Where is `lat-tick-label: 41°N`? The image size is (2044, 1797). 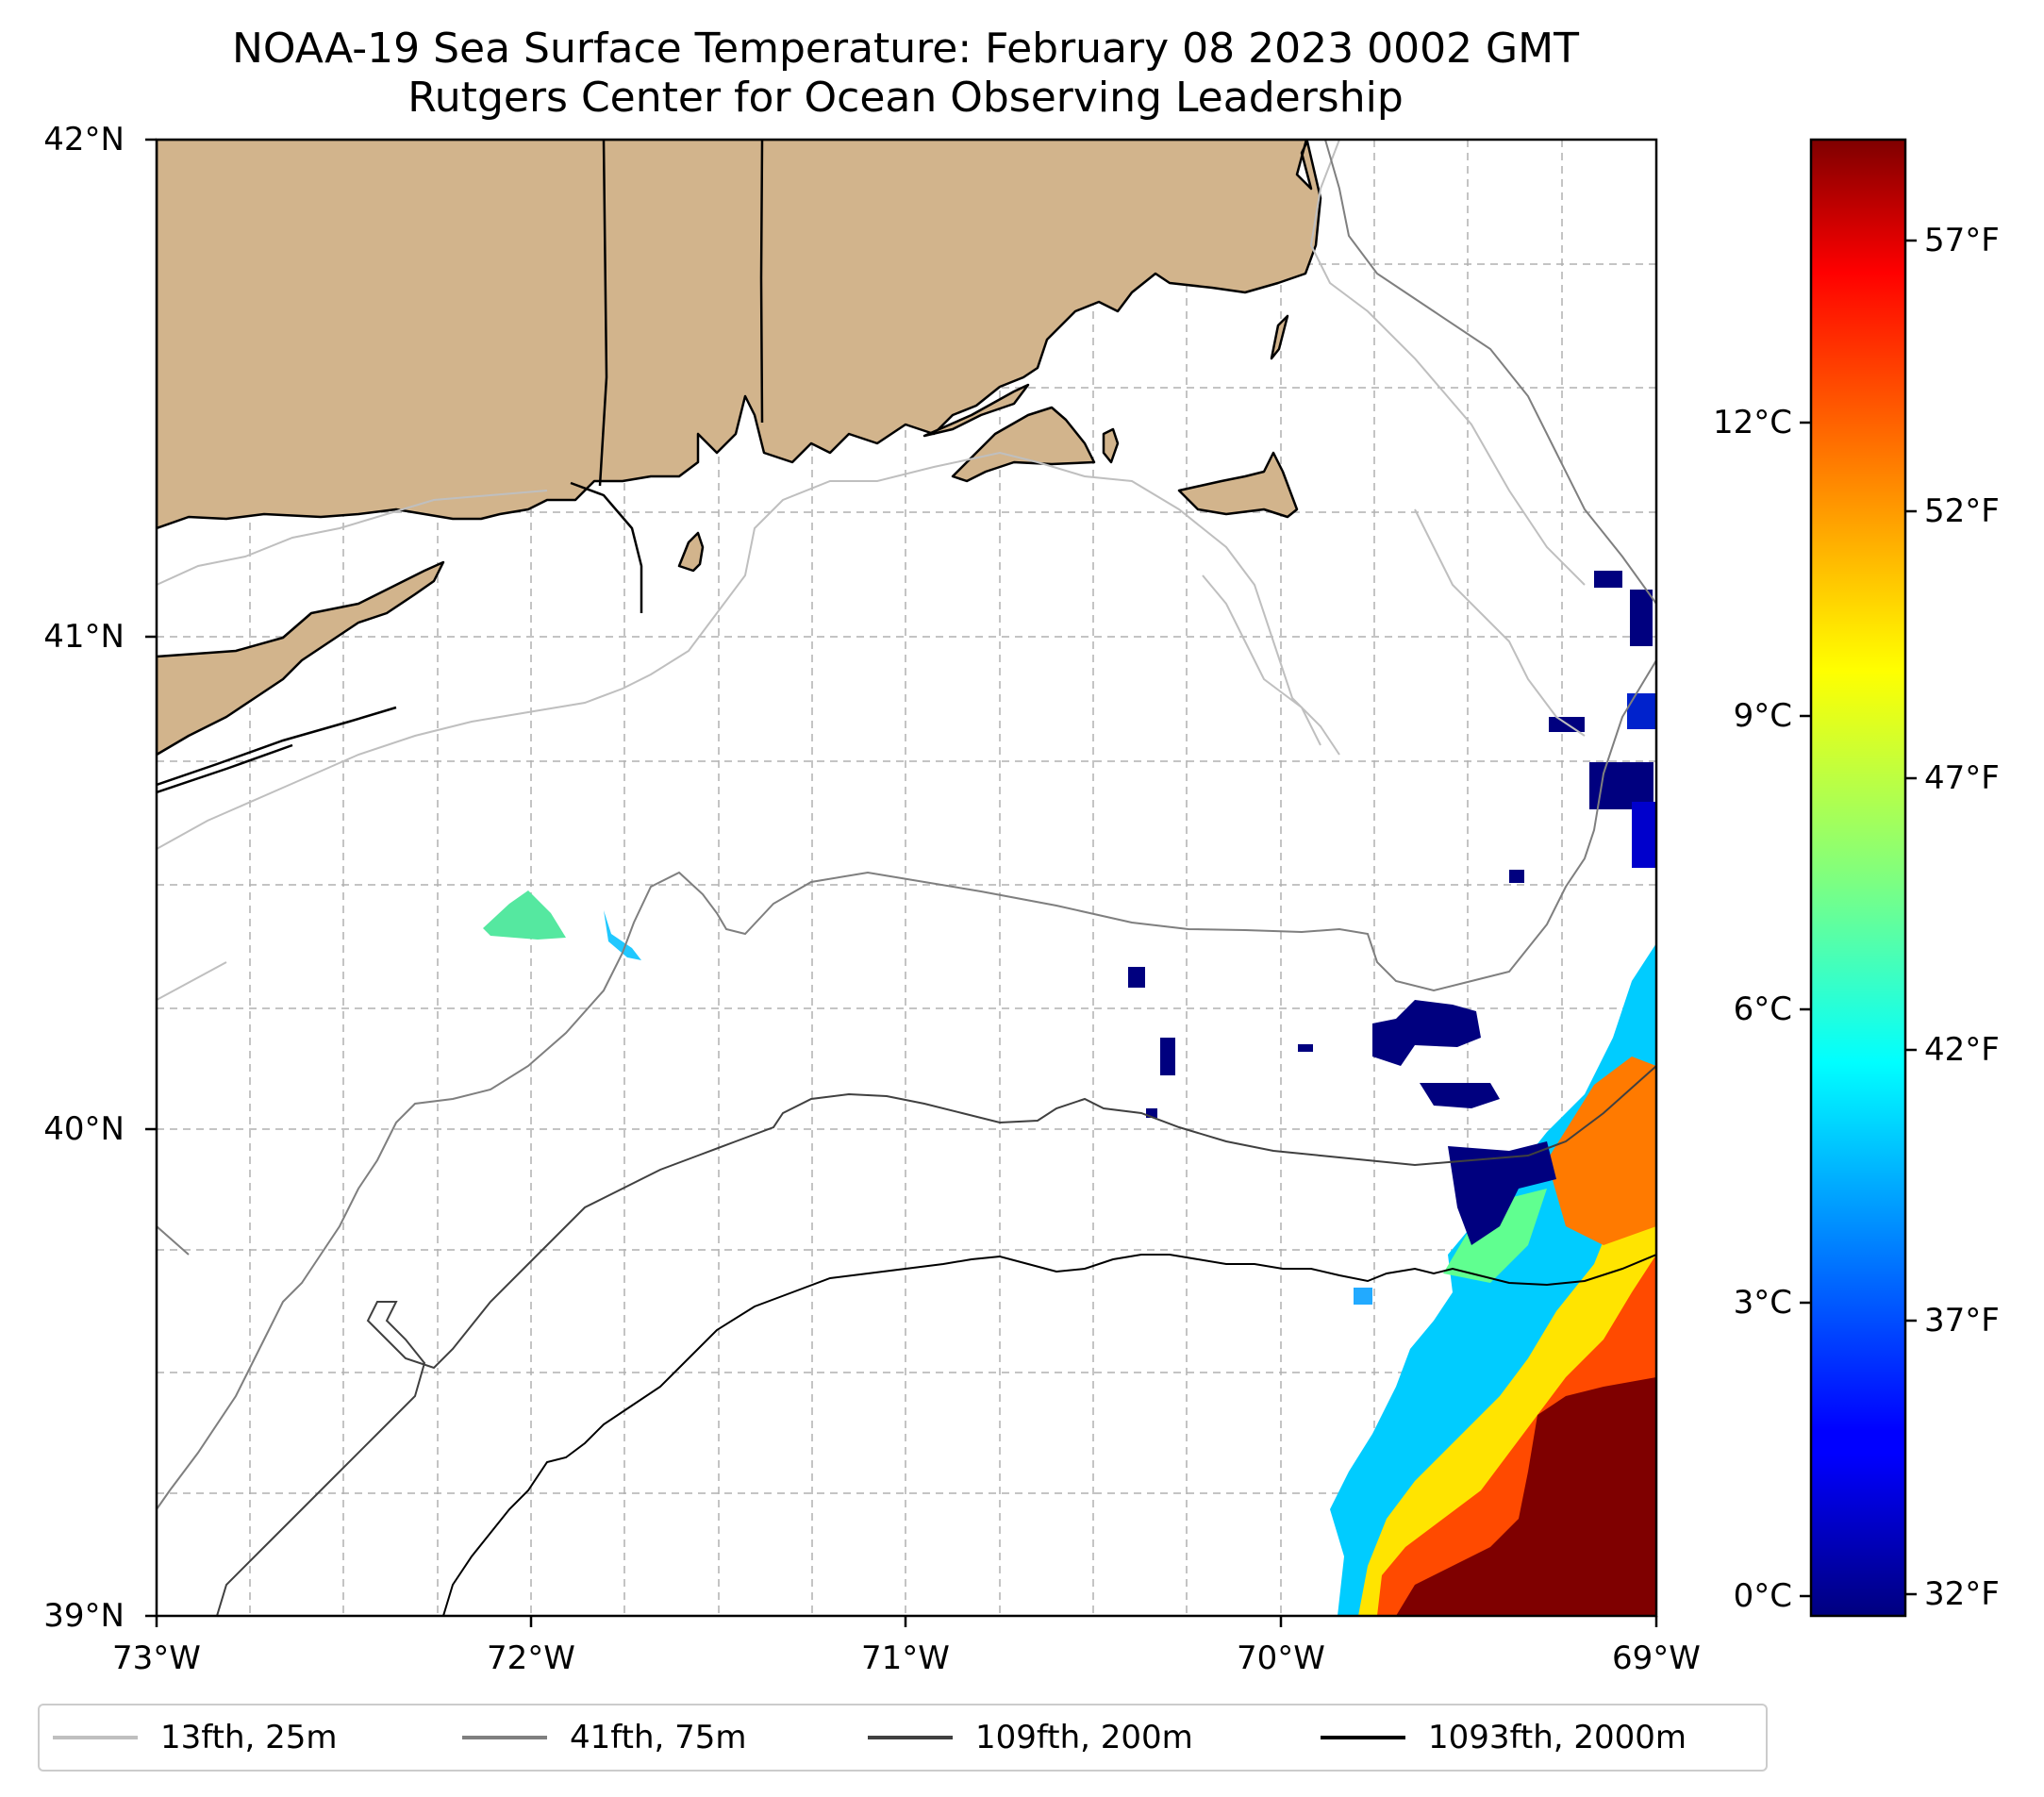
lat-tick-label: 41°N is located at coordinates (84, 637).